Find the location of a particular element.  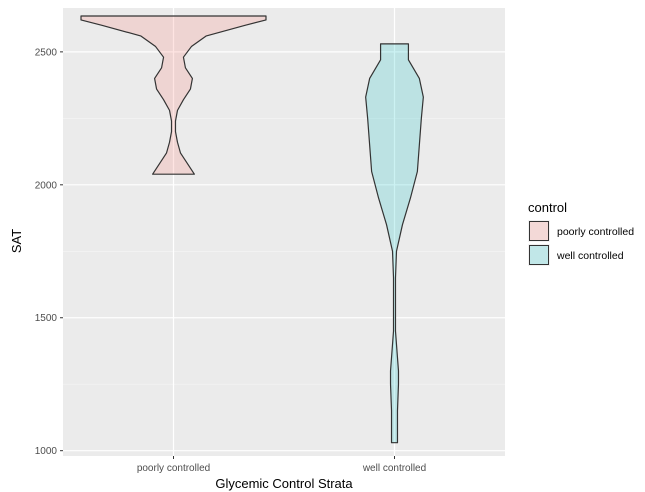

violin-well-controlled is located at coordinates (394, 243).